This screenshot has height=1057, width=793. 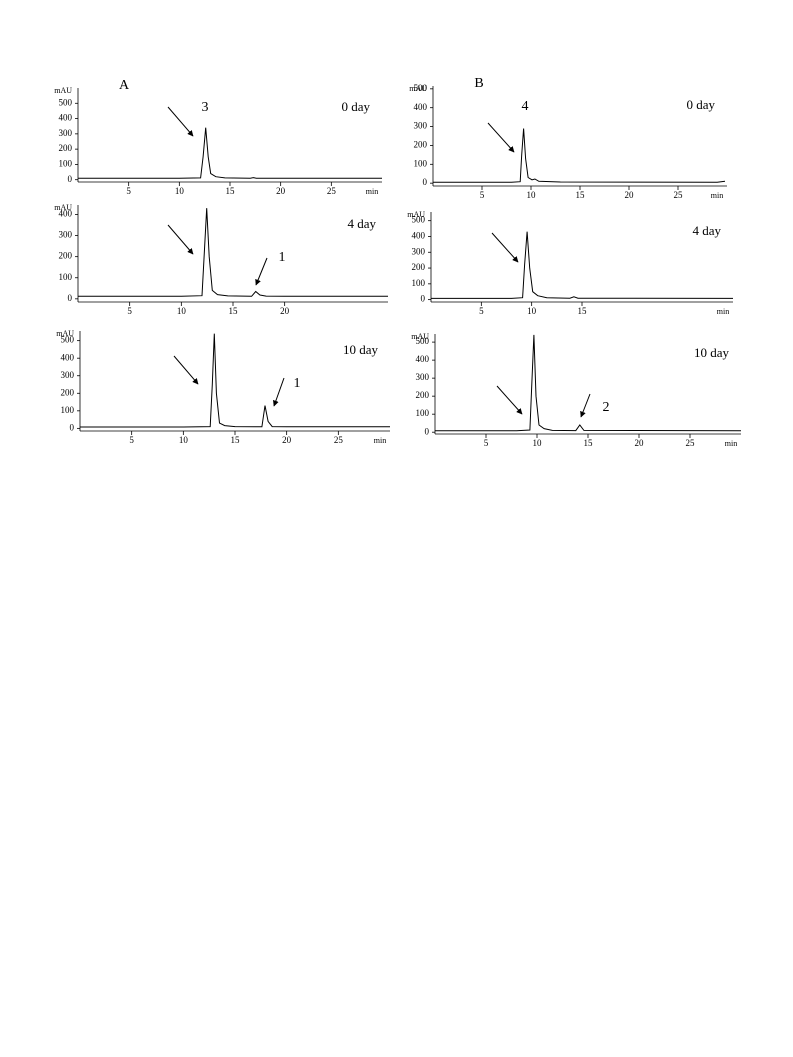 What do you see at coordinates (478, 83) in the screenshot?
I see `panel-label: B` at bounding box center [478, 83].